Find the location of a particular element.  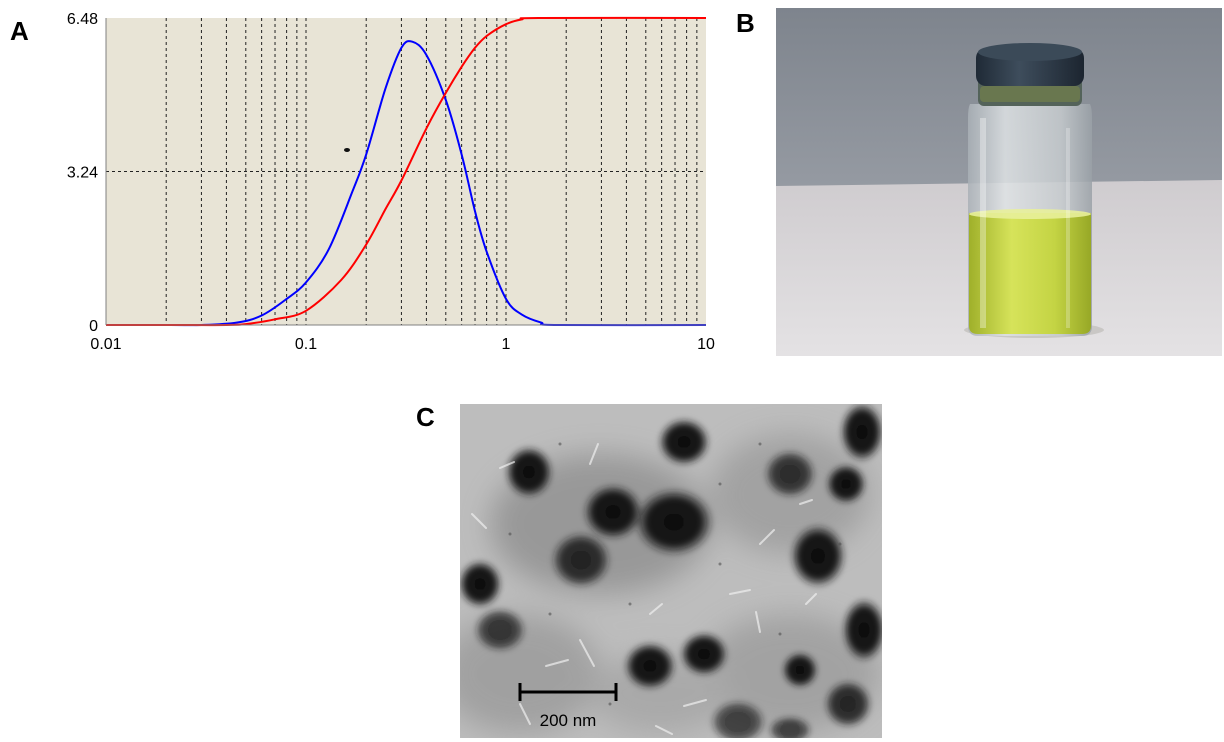

dust-speck is located at coordinates (347, 150).